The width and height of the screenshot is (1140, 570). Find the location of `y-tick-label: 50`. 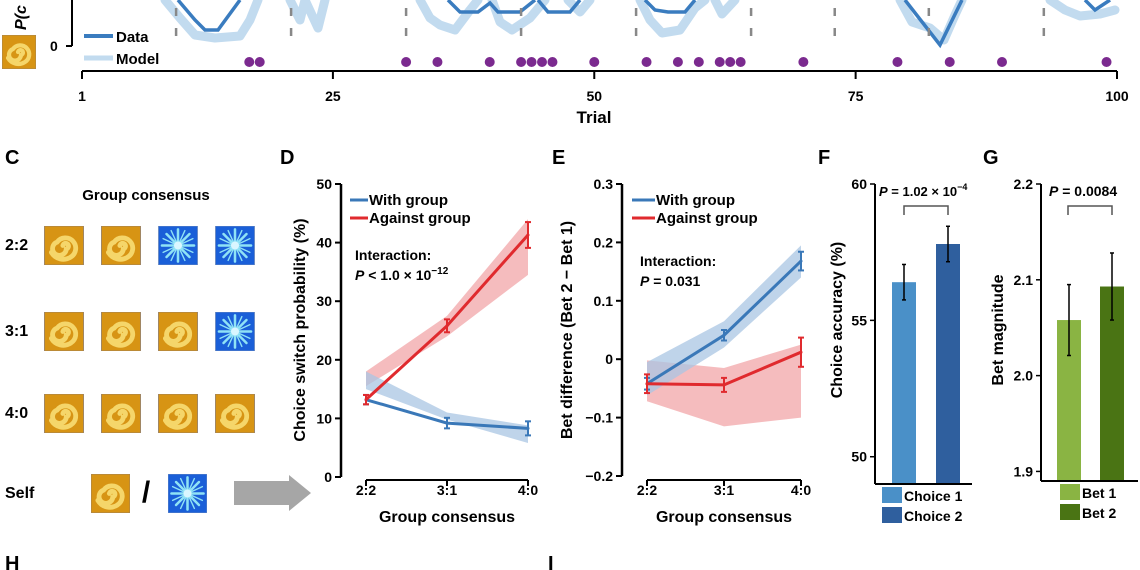

y-tick-label: 50 is located at coordinates (324, 184).